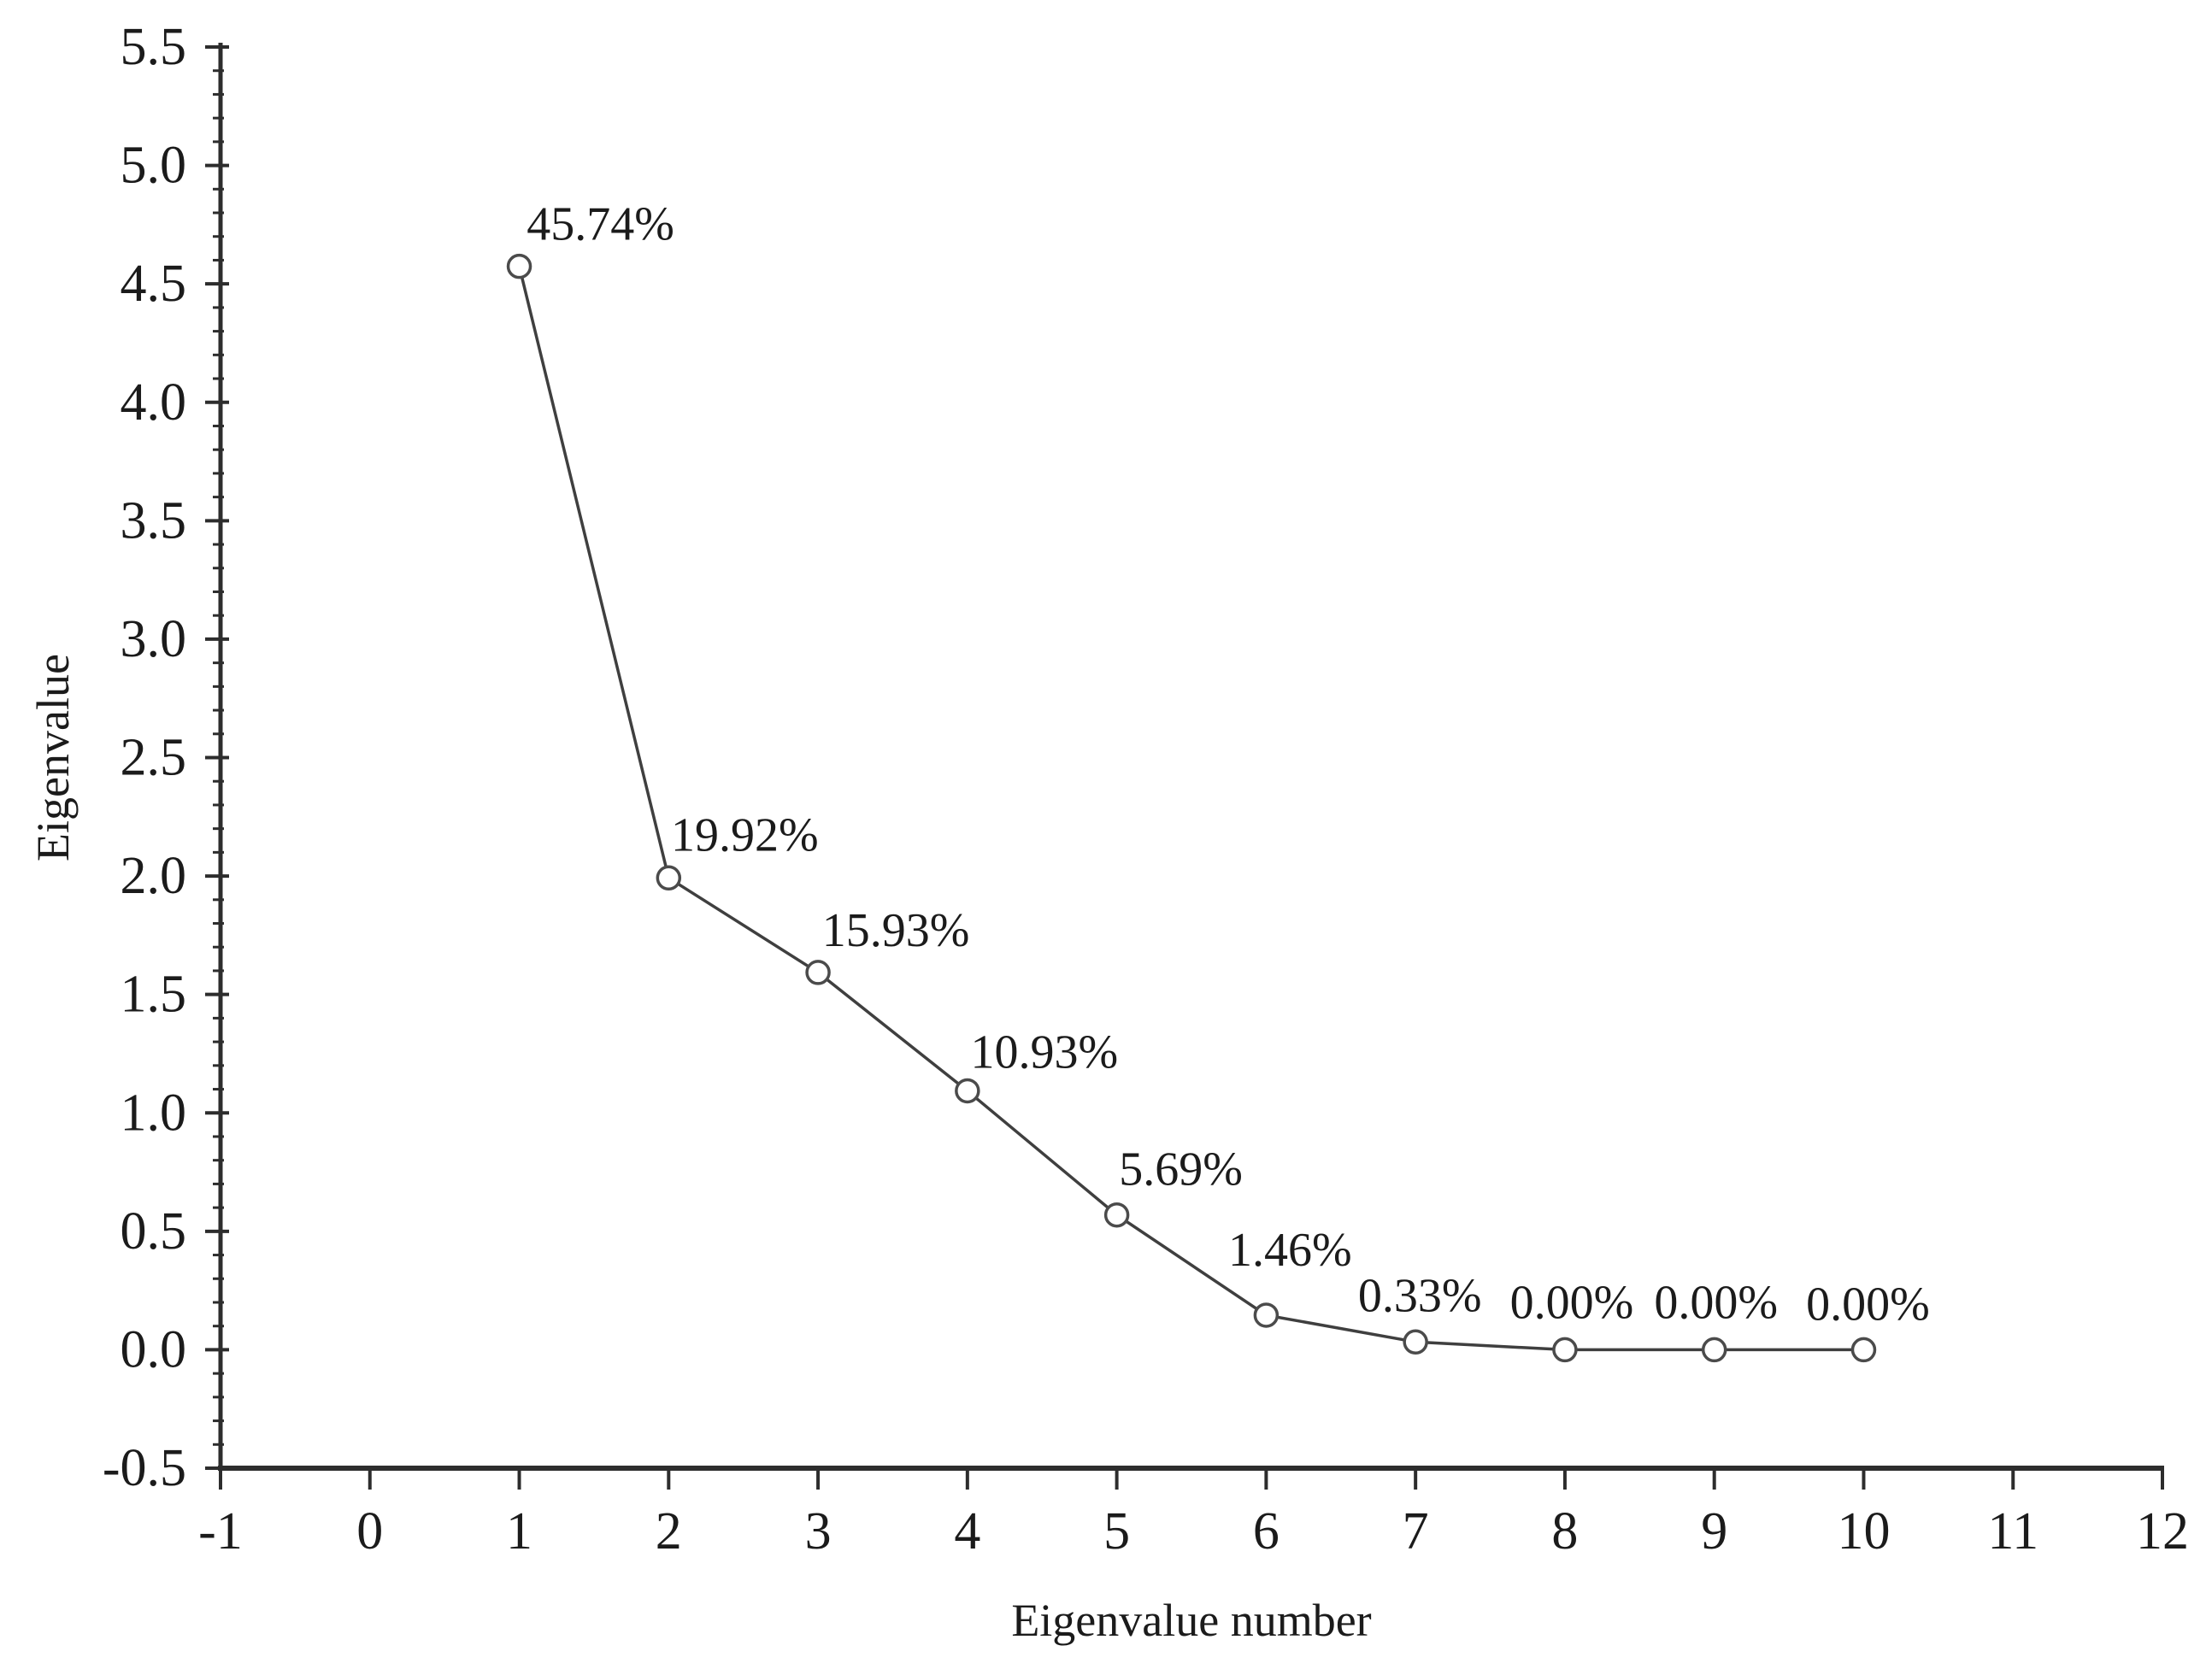 The height and width of the screenshot is (1675, 2212). I want to click on y-axis-tick-label: 0.5, so click(154, 1231).